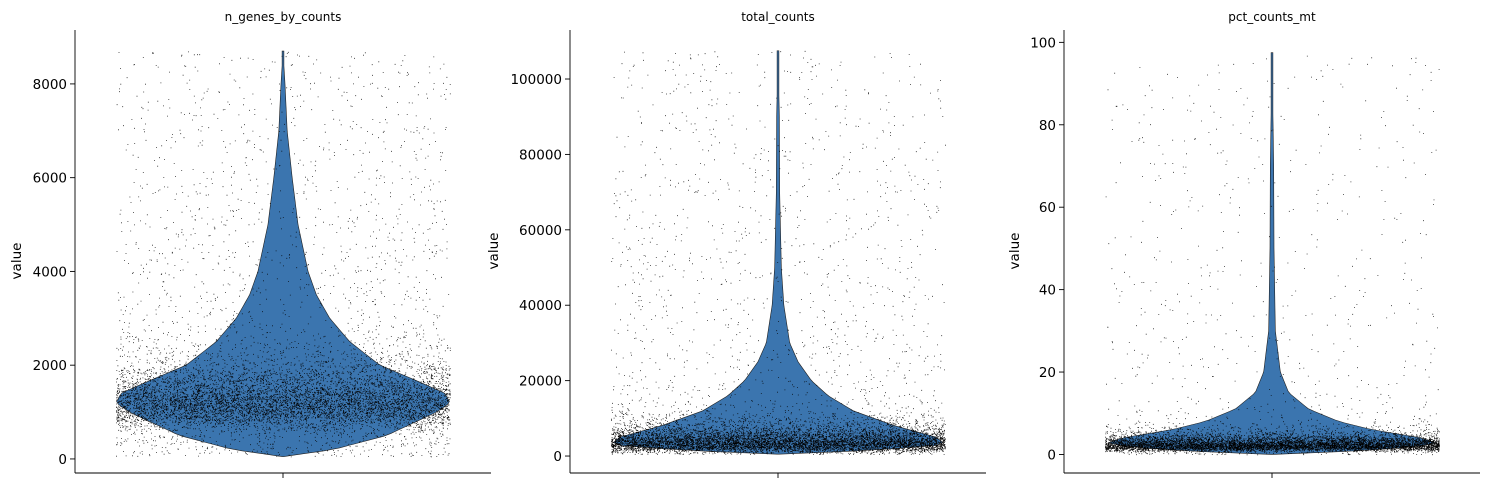 This screenshot has width=1508, height=490. What do you see at coordinates (536, 80) in the screenshot?
I see `y-tick-label: 100000` at bounding box center [536, 80].